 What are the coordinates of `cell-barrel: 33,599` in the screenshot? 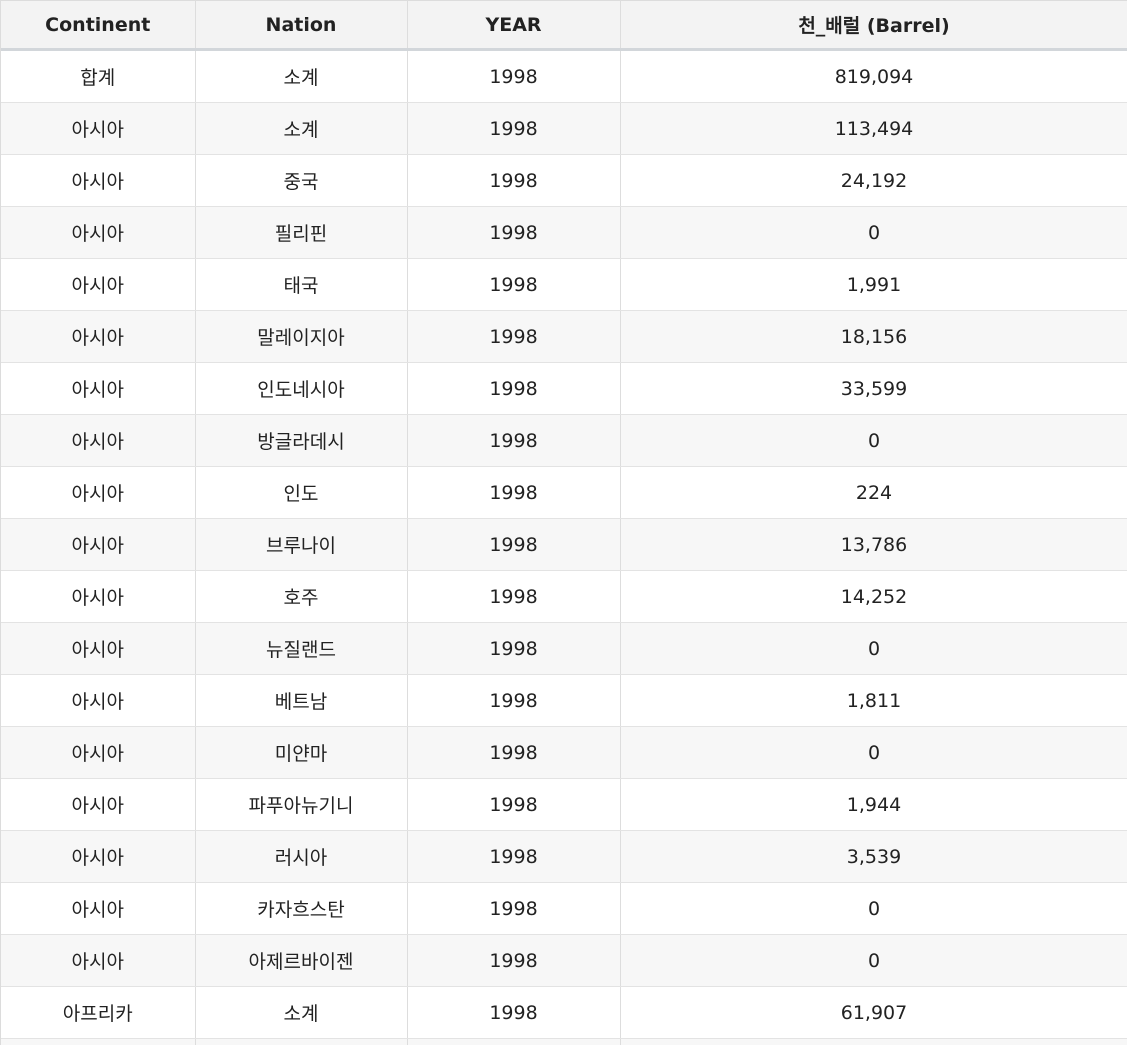 It's located at (873, 388).